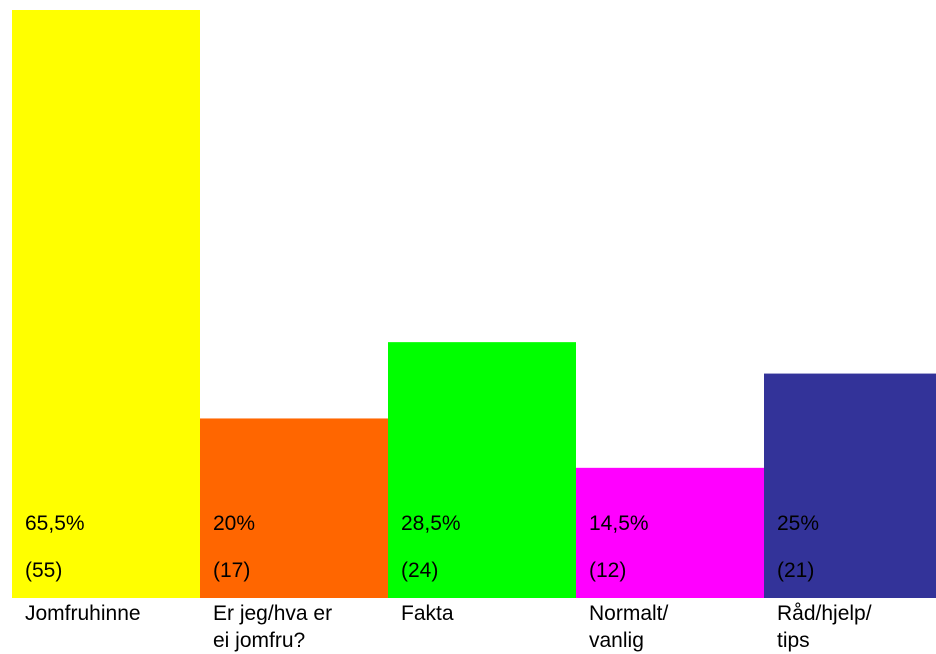  What do you see at coordinates (231, 570) in the screenshot?
I see `count-label-1: (17)` at bounding box center [231, 570].